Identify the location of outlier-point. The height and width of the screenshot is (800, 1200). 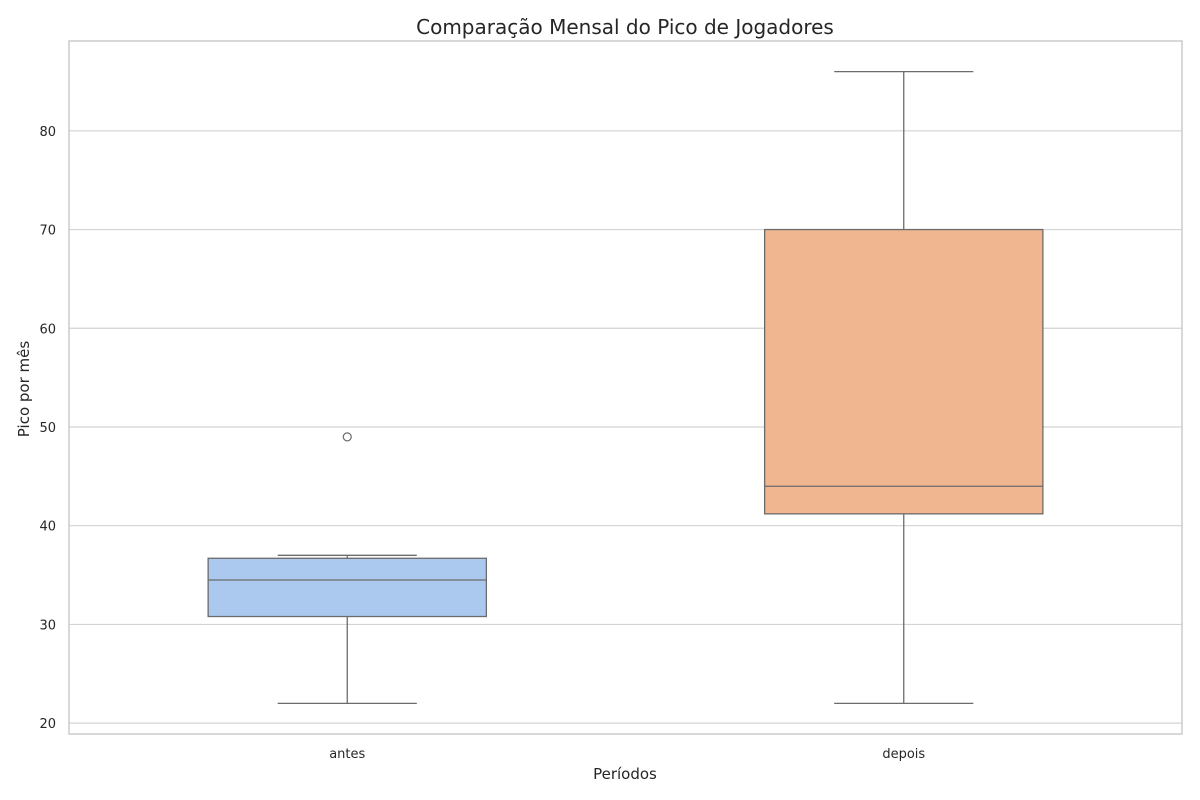
(347, 437).